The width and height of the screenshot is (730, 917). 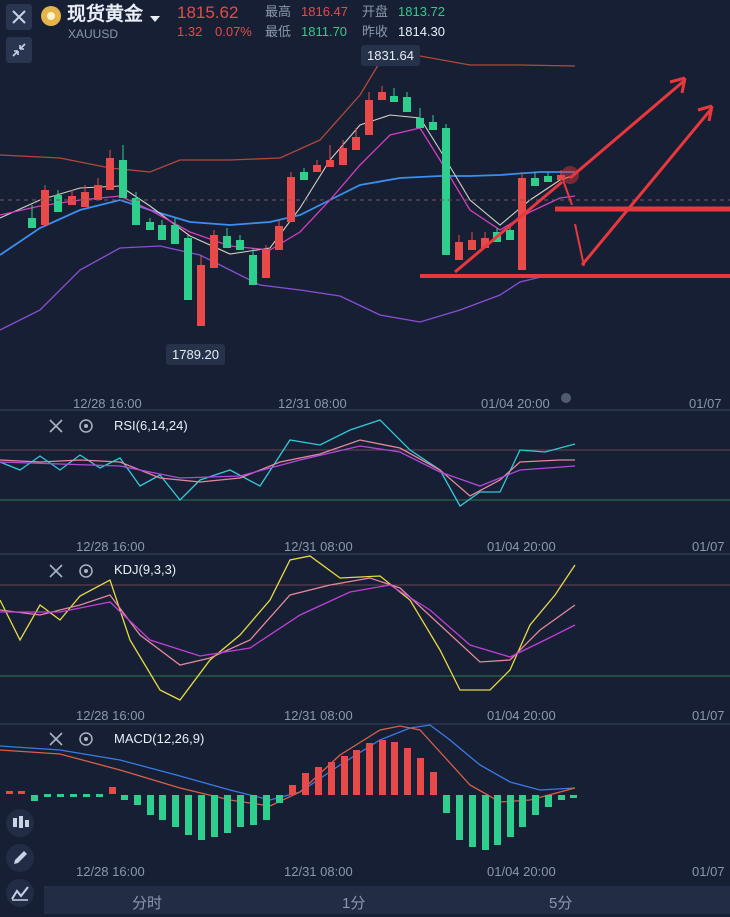 What do you see at coordinates (421, 11) in the screenshot?
I see `open-value: 1813.72` at bounding box center [421, 11].